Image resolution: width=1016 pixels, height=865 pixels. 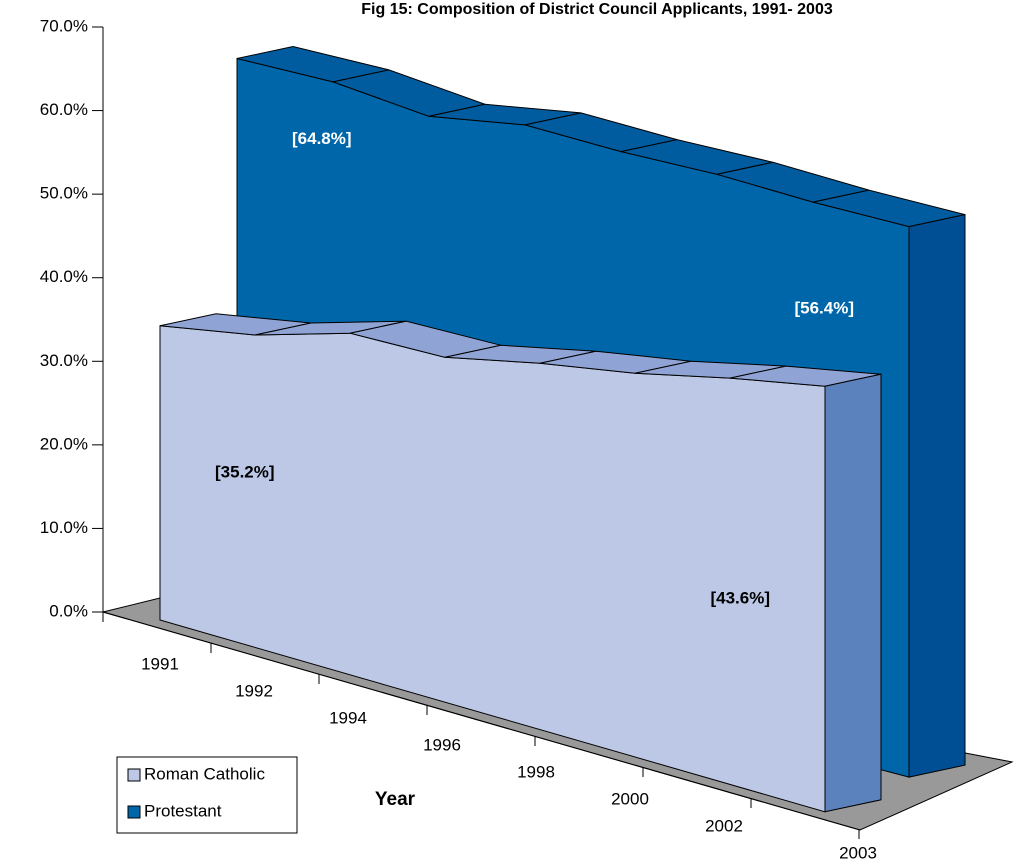 I want to click on value-label: [35.2%], so click(x=245, y=471).